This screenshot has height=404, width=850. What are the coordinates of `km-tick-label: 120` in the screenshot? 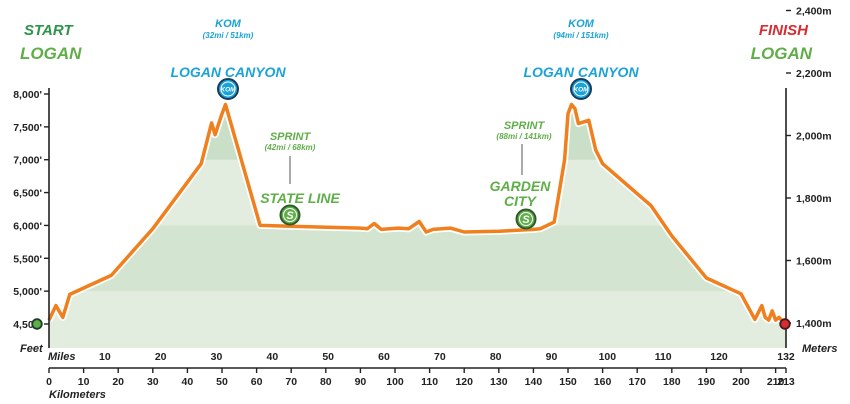 It's located at (464, 382).